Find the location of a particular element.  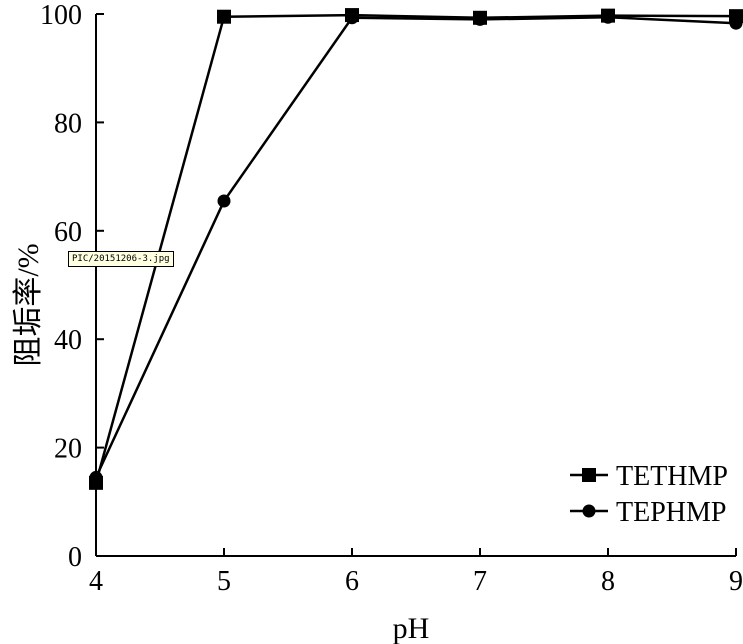

legend: TETHMP TEPHMP is located at coordinates (649, 494).